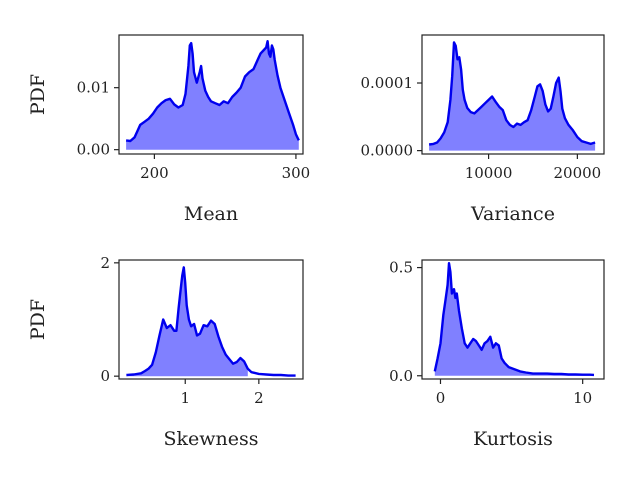  I want to click on y-tick-label: 0.0001, so click(387, 83).